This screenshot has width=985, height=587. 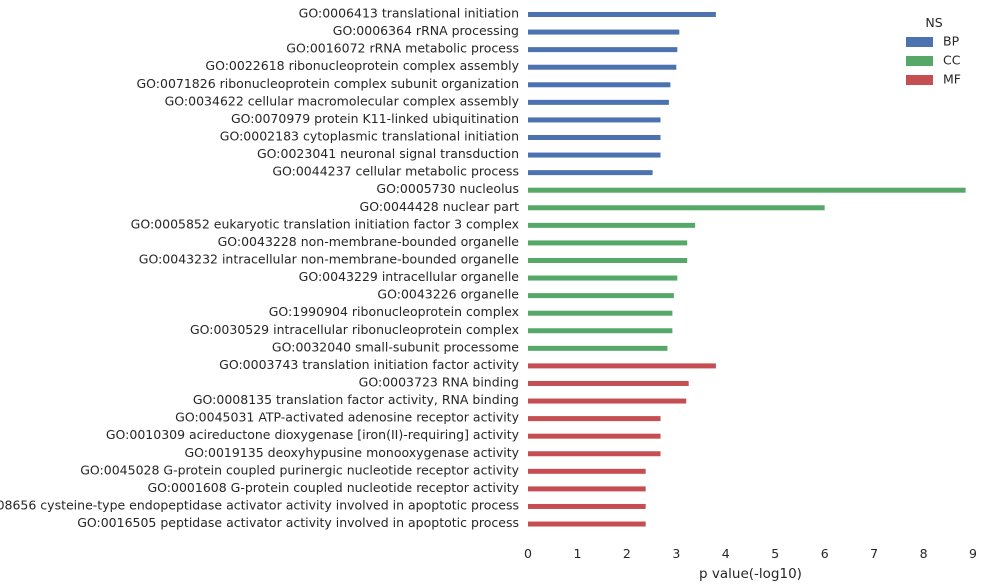 What do you see at coordinates (447, 188) in the screenshot?
I see `category-label: GO:0005730 nucleolus` at bounding box center [447, 188].